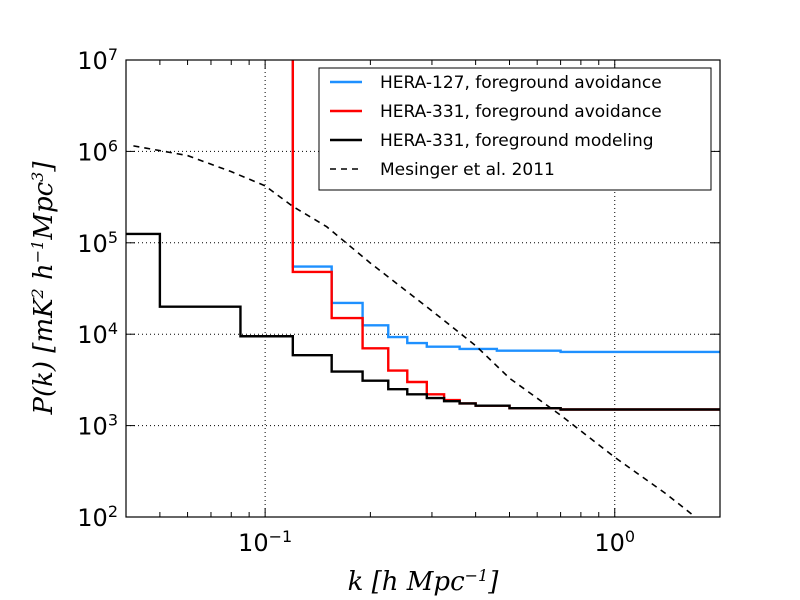 This screenshot has height=600, width=800. What do you see at coordinates (424, 582) in the screenshot?
I see `x-axis-label: k [h Mpc−1]` at bounding box center [424, 582].